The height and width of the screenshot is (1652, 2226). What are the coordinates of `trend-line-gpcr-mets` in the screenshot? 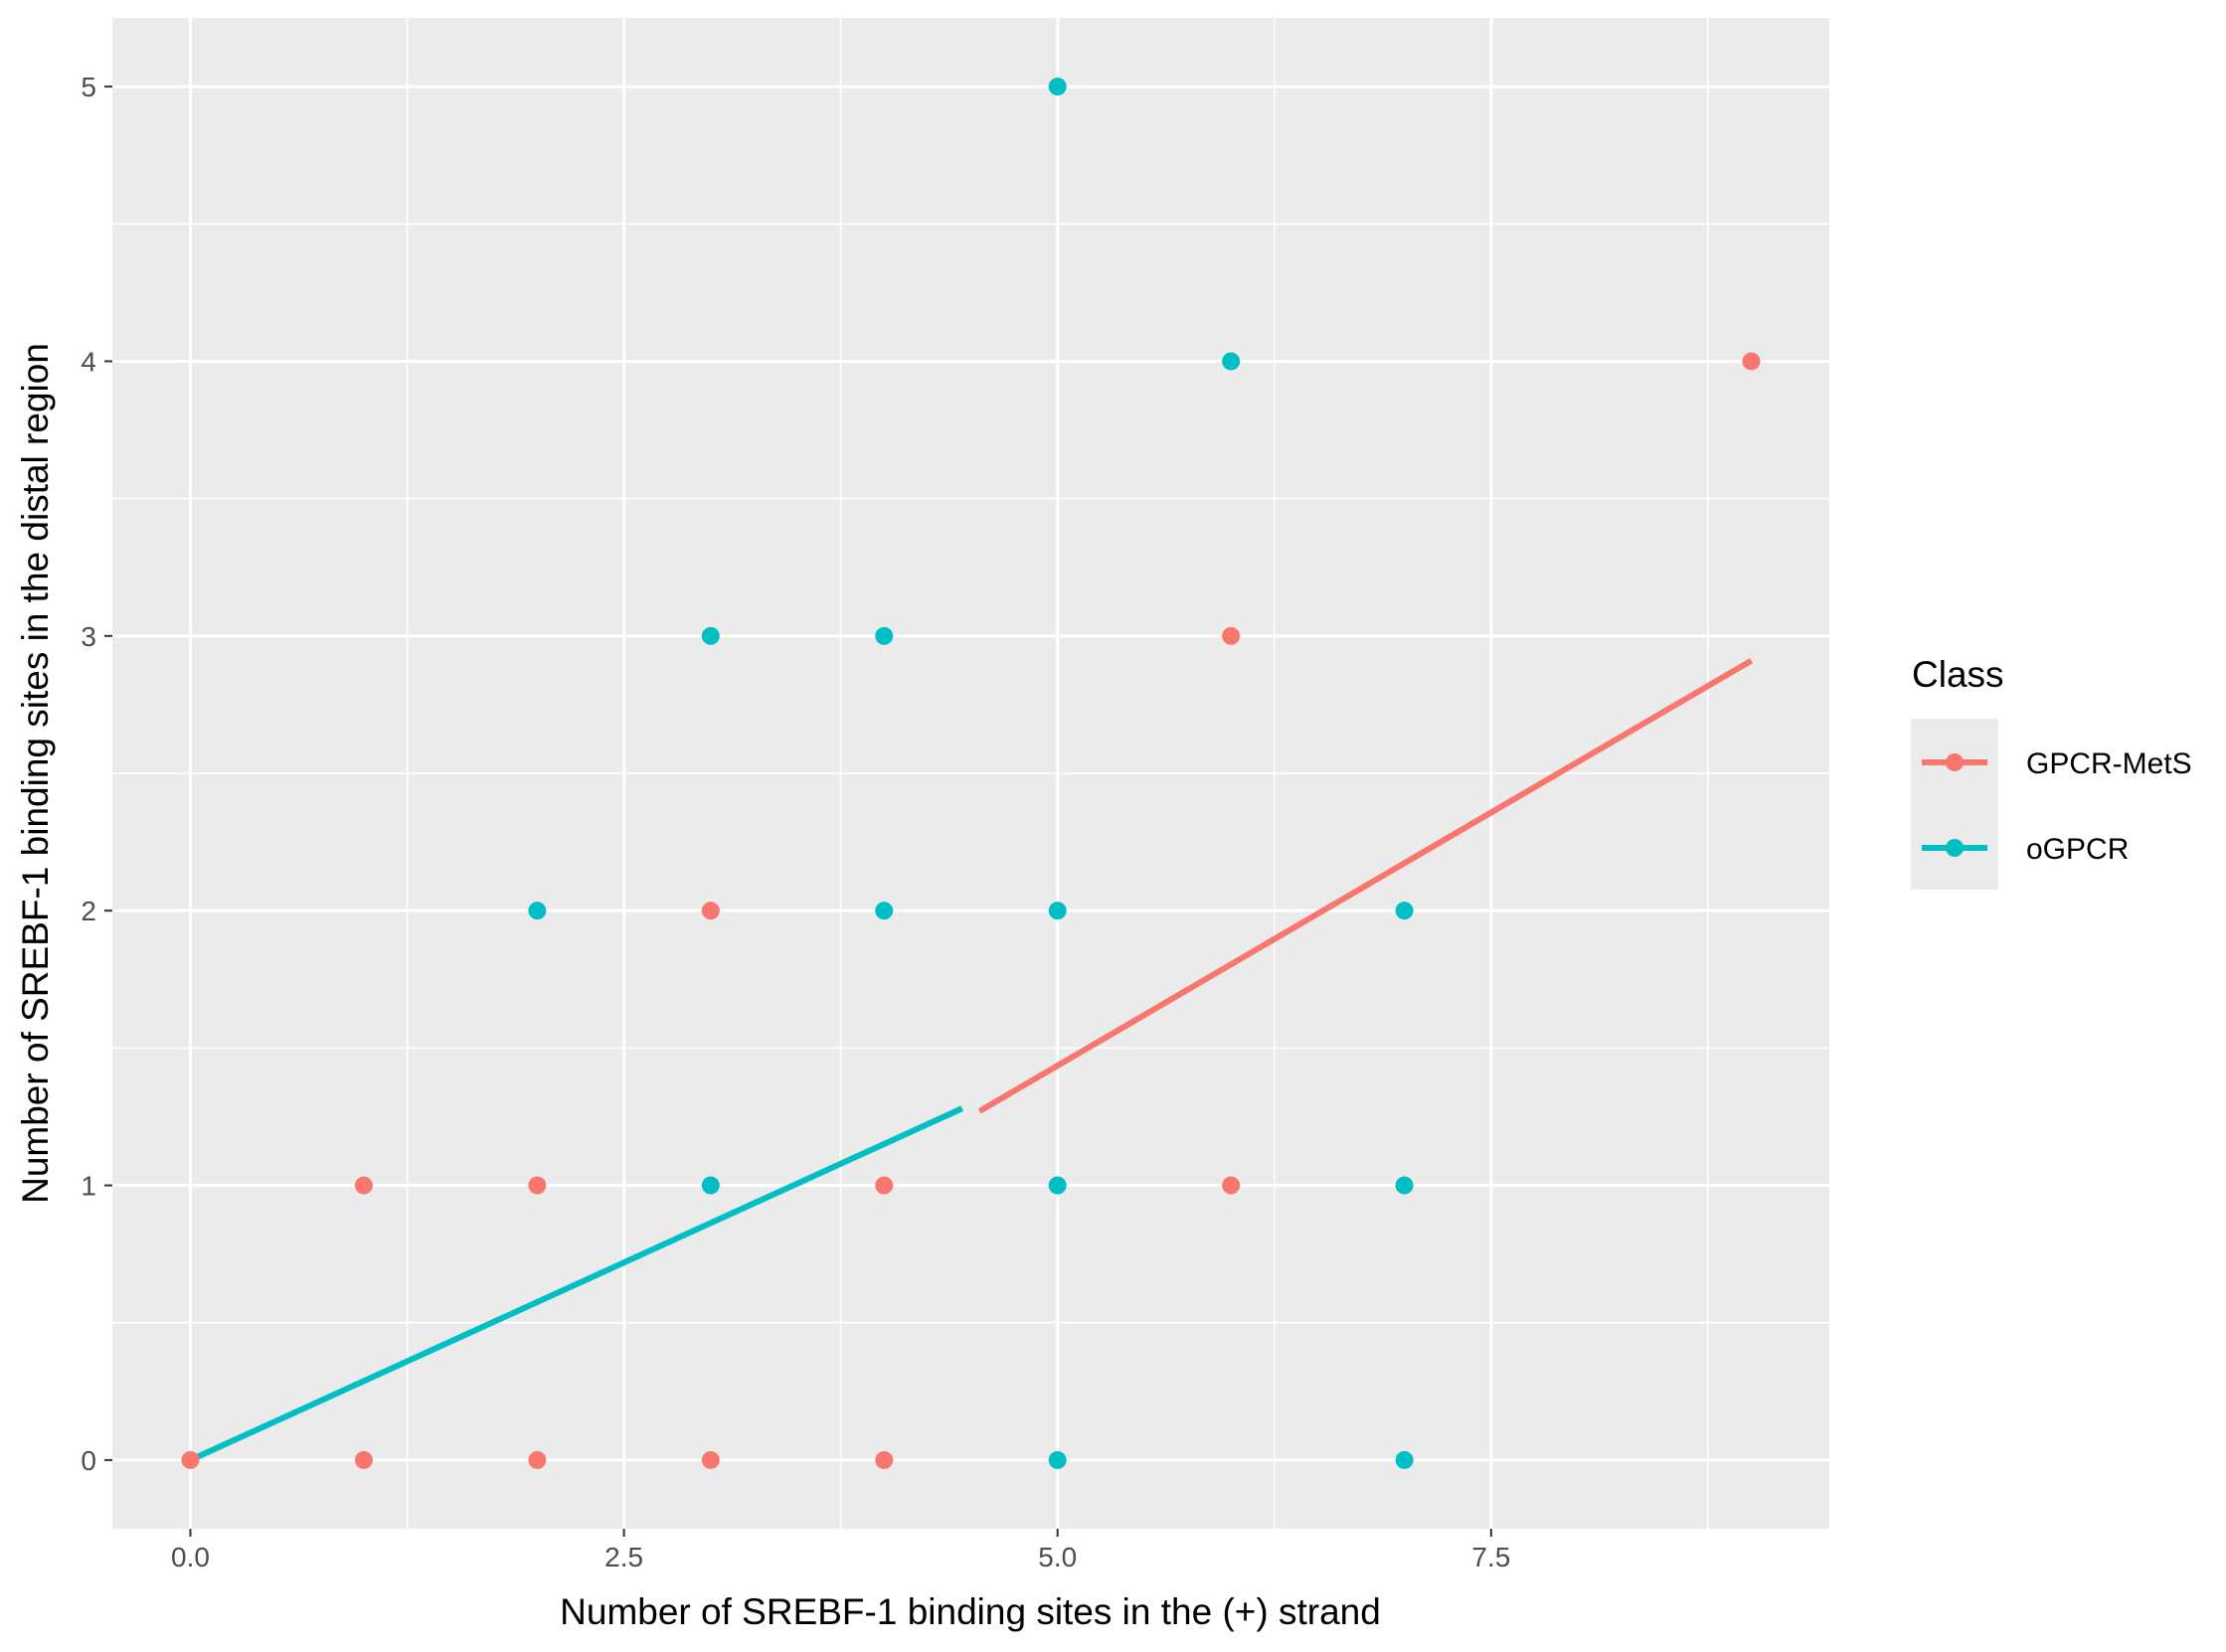 It's located at (1365, 886).